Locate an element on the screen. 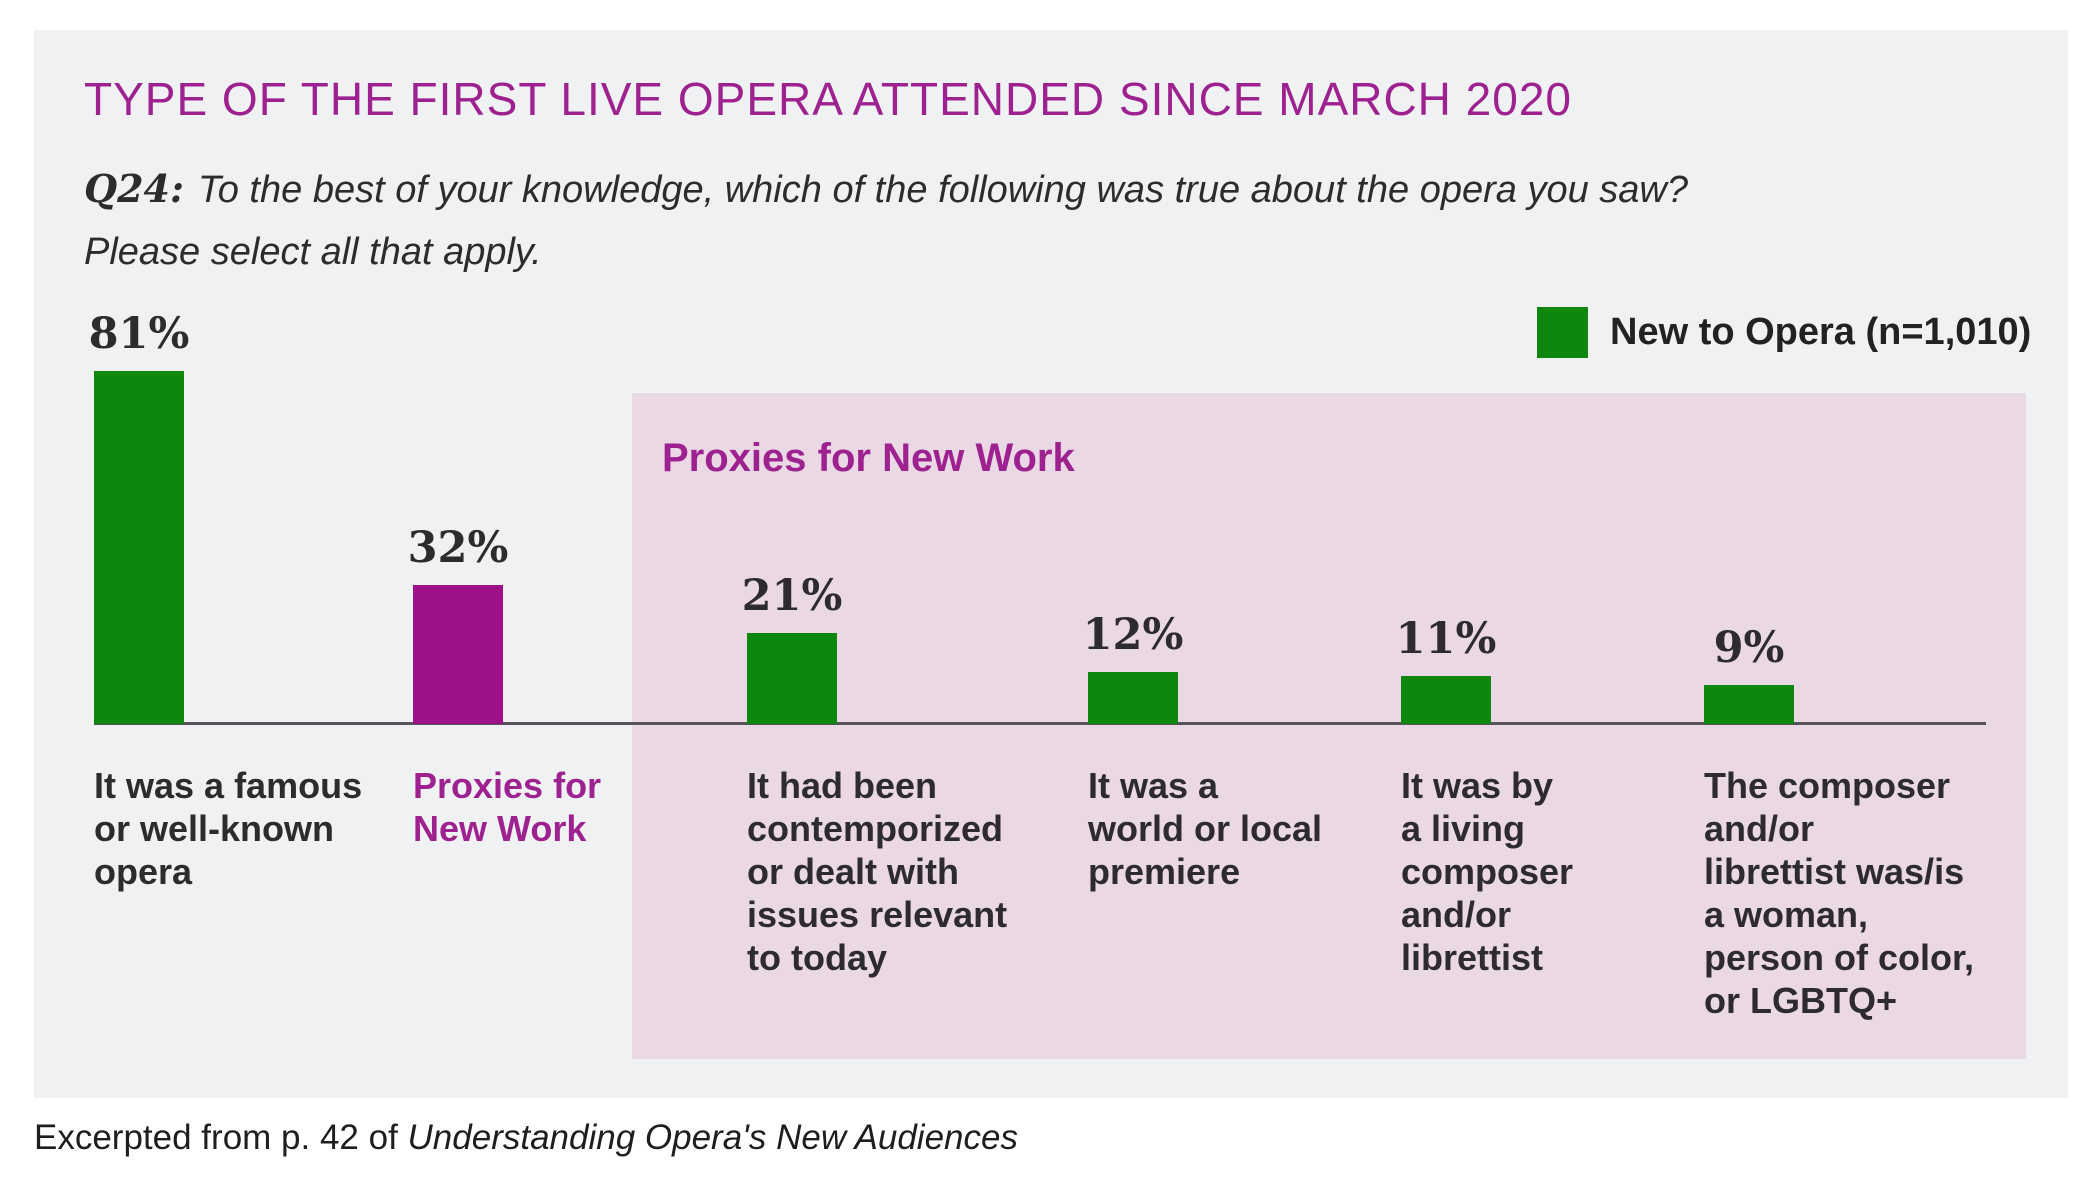  category-label-1: It was a famous or well-known opera is located at coordinates (228, 828).